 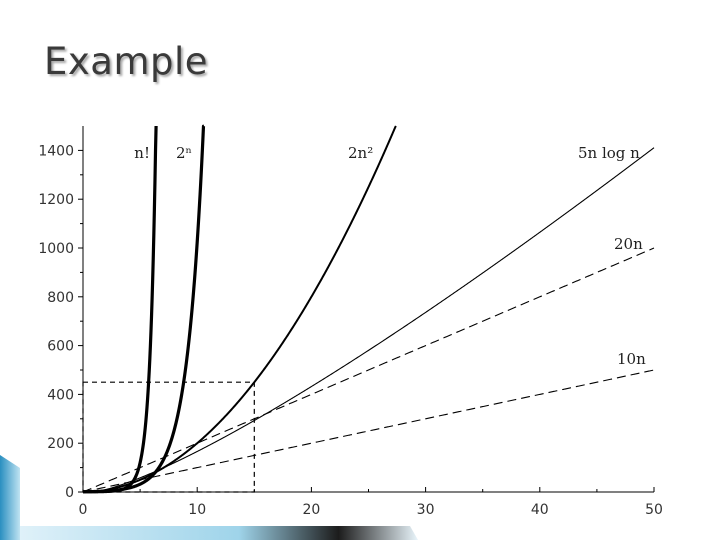 I want to click on series-label-5: 10n, so click(x=631, y=359).